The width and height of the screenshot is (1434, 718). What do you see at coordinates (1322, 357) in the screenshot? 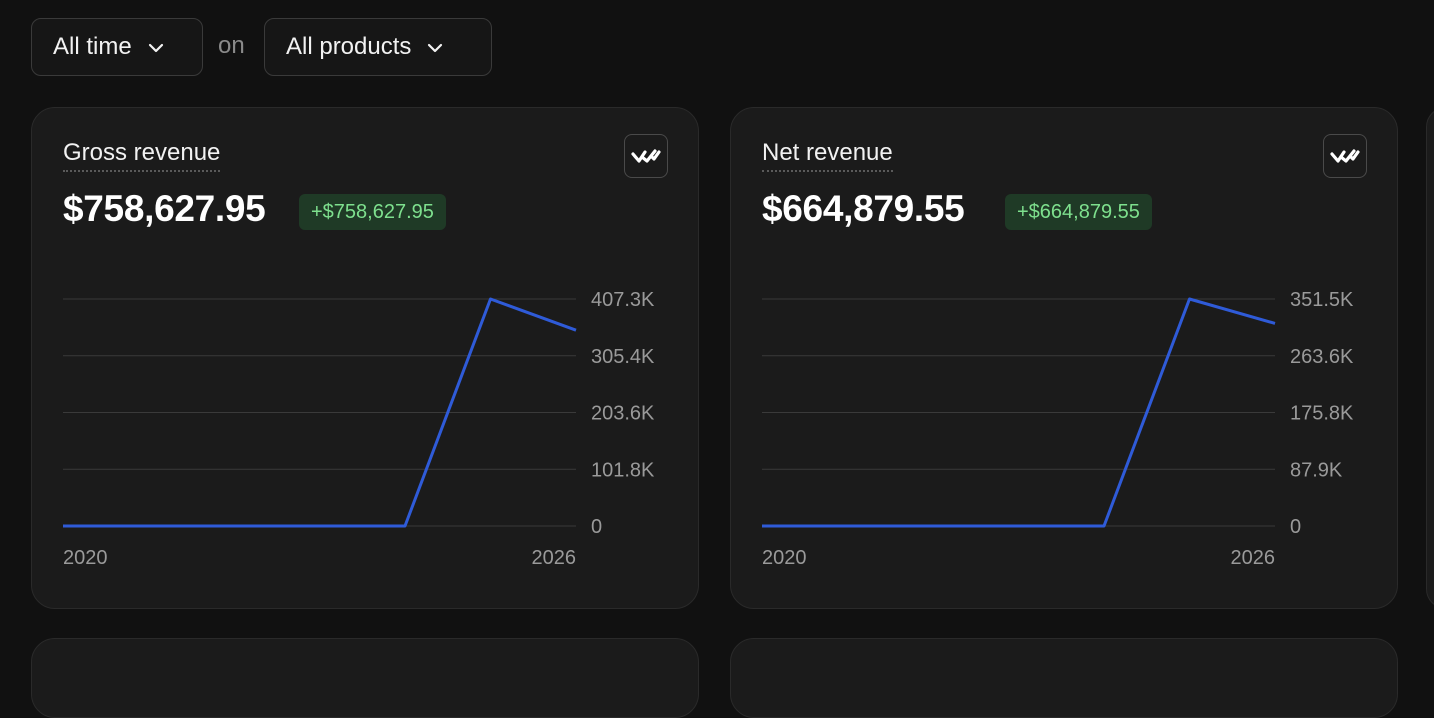
I see `y-tick-label: 263.6K` at bounding box center [1322, 357].